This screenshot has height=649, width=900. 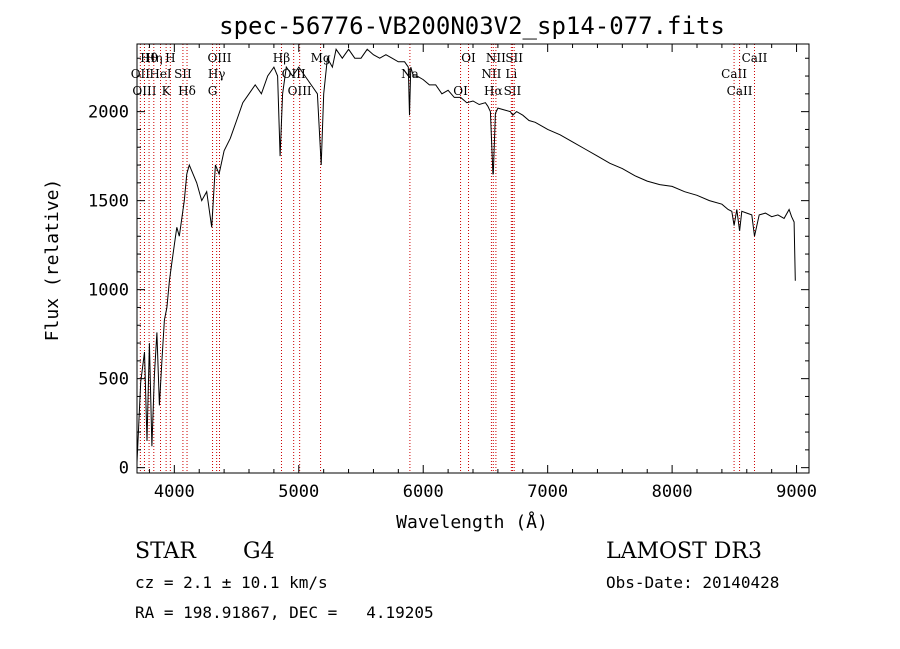 What do you see at coordinates (108, 202) in the screenshot?
I see `y-tick-label: 1500` at bounding box center [108, 202].